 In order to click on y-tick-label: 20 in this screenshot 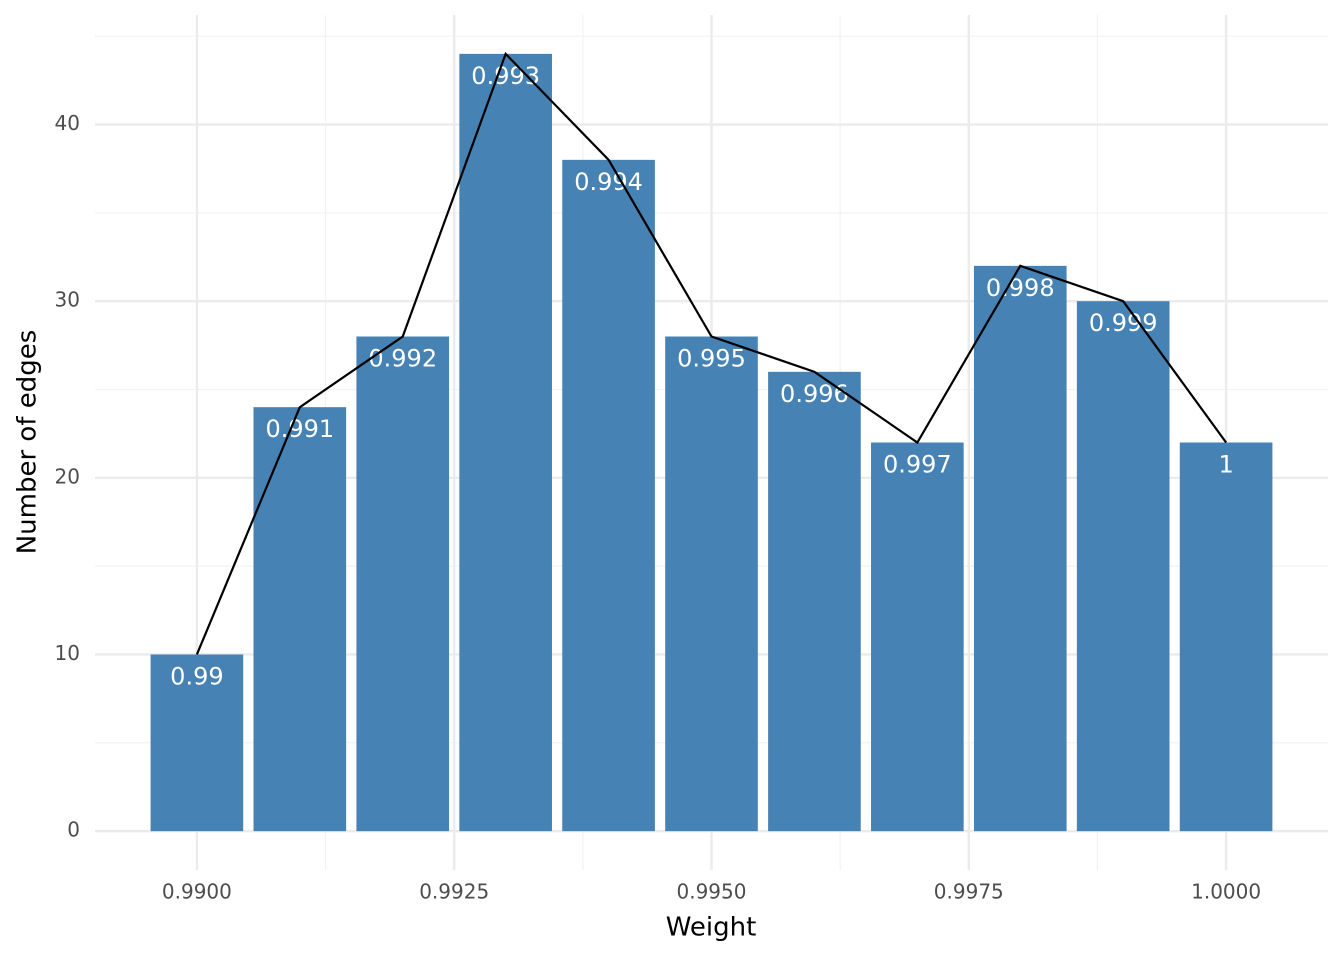, I will do `click(67, 476)`.